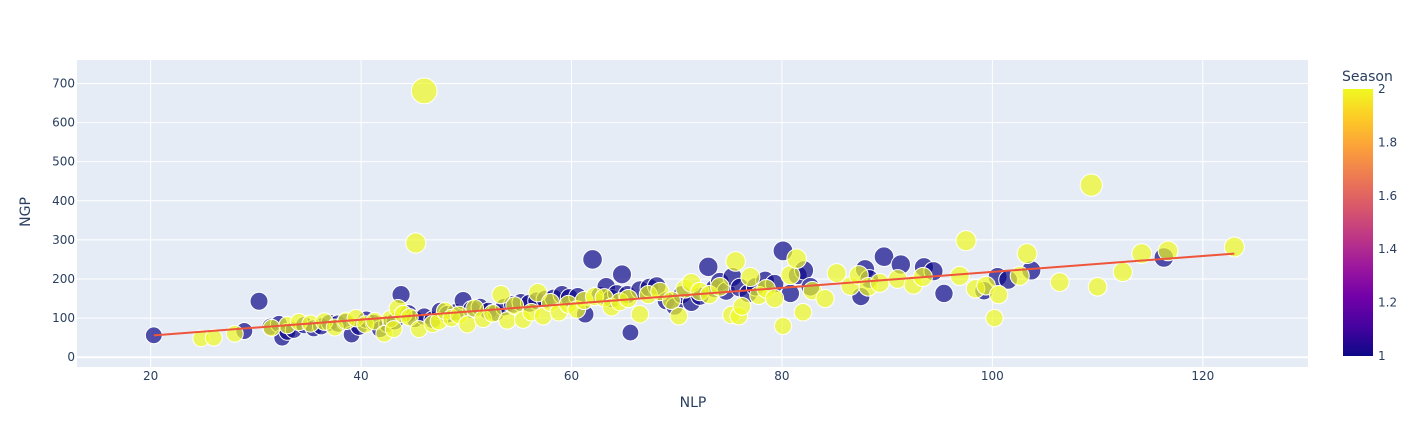 This screenshot has width=1411, height=442. I want to click on y-tick-label: 500, so click(63, 162).